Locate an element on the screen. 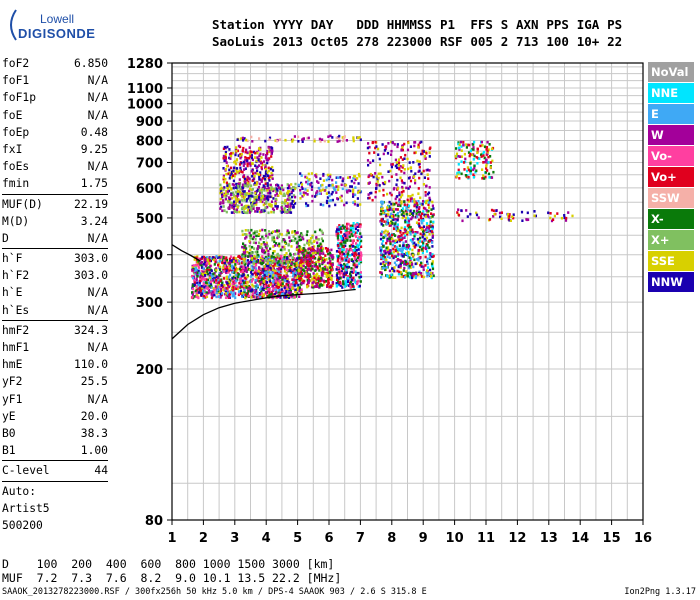 The image size is (700, 600). header-values-6: 005 is located at coordinates (481, 41).